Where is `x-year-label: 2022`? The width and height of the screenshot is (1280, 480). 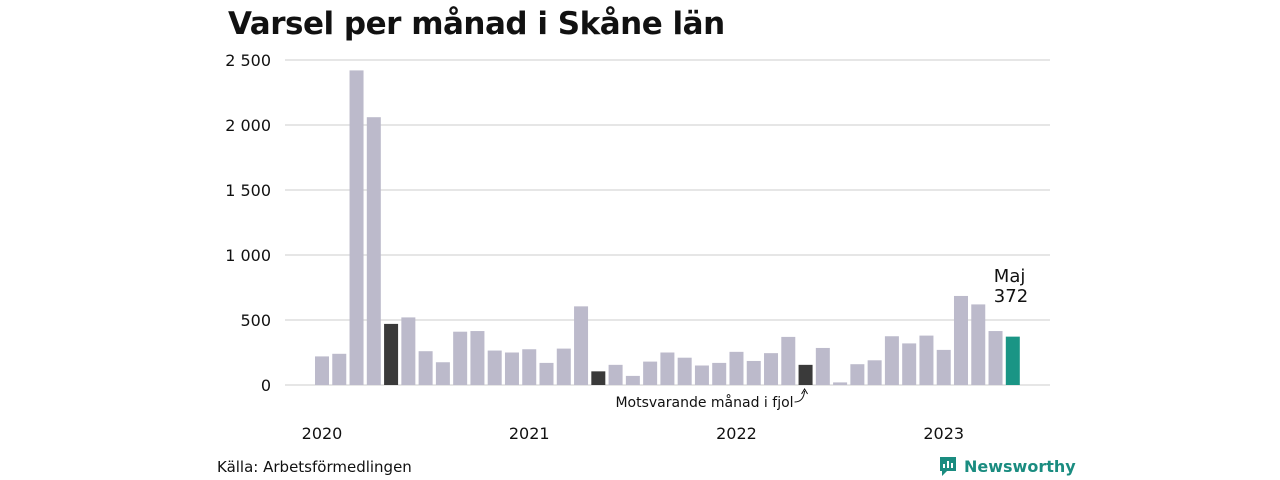
x-year-label: 2022 is located at coordinates (736, 433).